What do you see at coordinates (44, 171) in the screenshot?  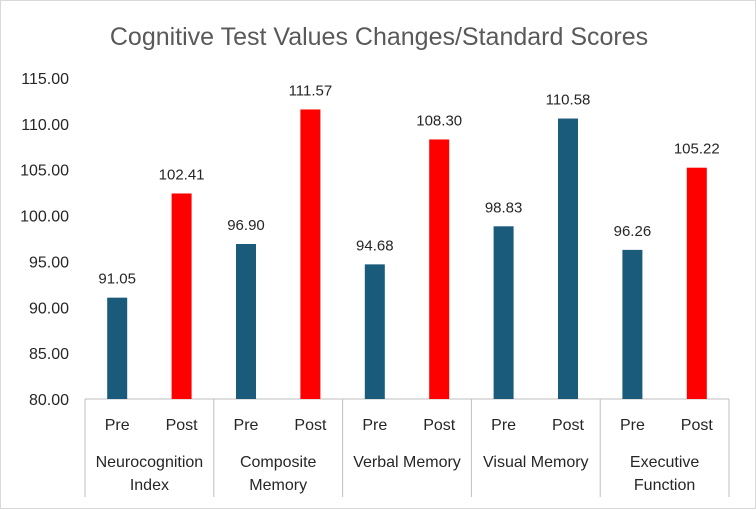 I see `y-tick-label: 105.00` at bounding box center [44, 171].